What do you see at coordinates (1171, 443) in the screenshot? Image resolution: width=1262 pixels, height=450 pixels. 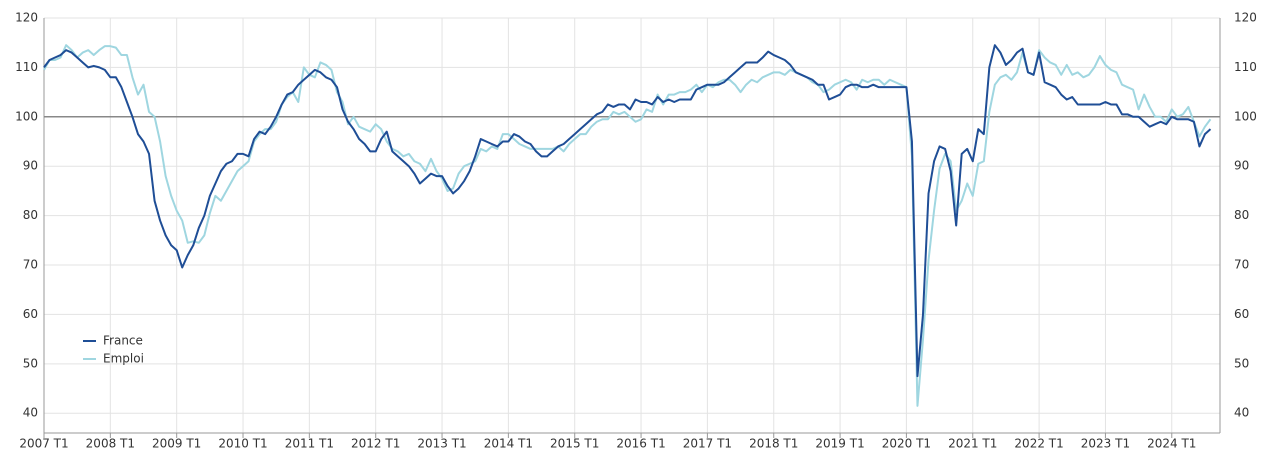 I see `x-tick-label: 2024 T1` at bounding box center [1171, 443].